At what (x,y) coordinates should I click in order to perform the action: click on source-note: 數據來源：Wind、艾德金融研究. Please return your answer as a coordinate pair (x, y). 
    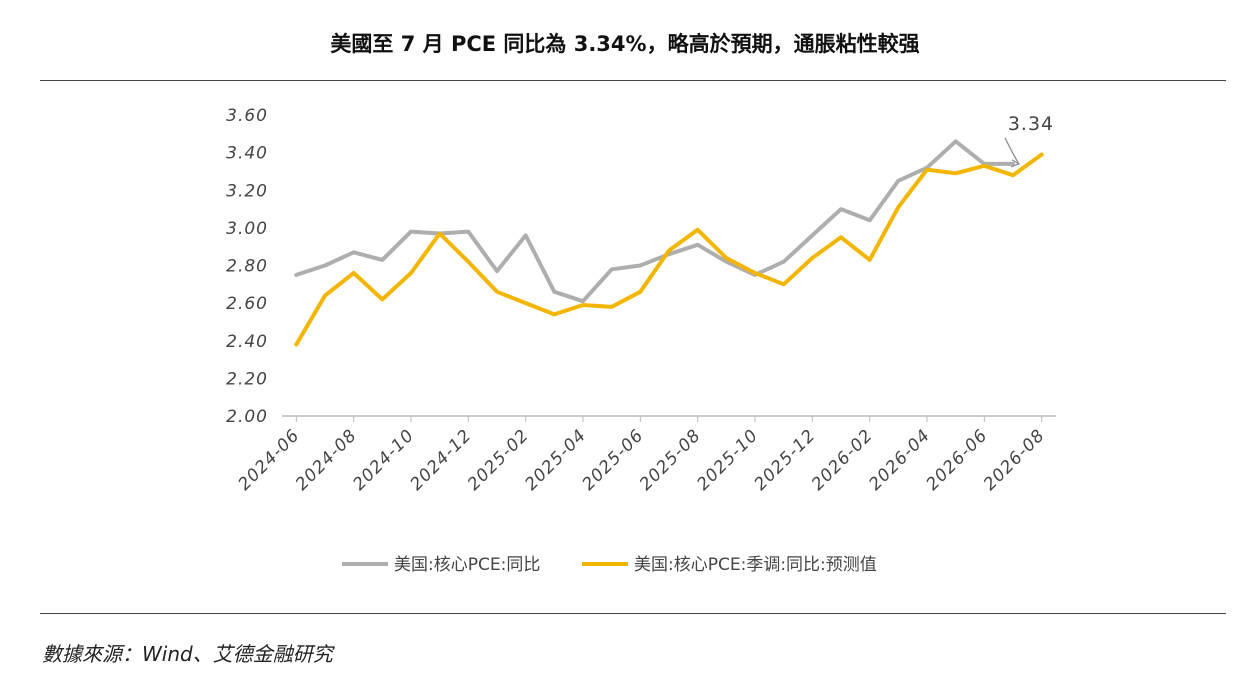
    Looking at the image, I should click on (187, 654).